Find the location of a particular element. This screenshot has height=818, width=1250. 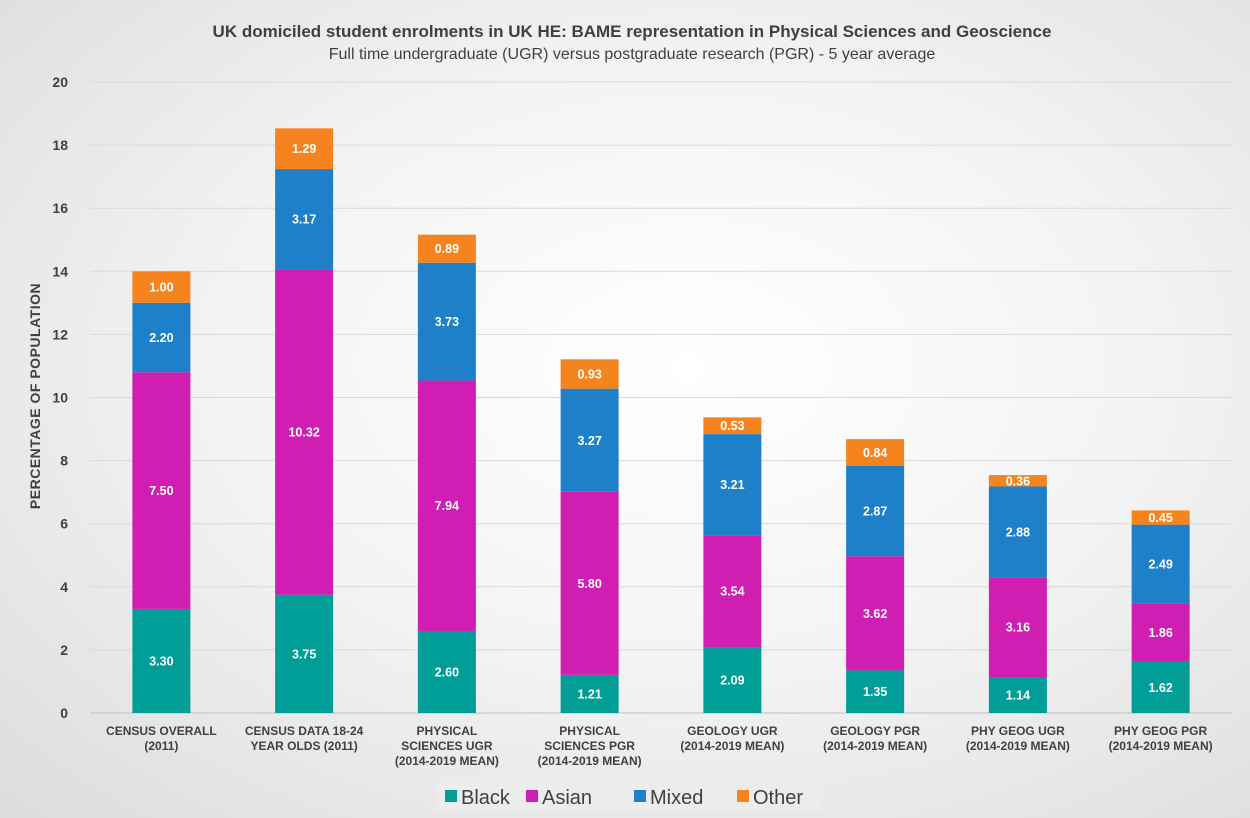

data-label-mixed: 3.21 is located at coordinates (732, 485).